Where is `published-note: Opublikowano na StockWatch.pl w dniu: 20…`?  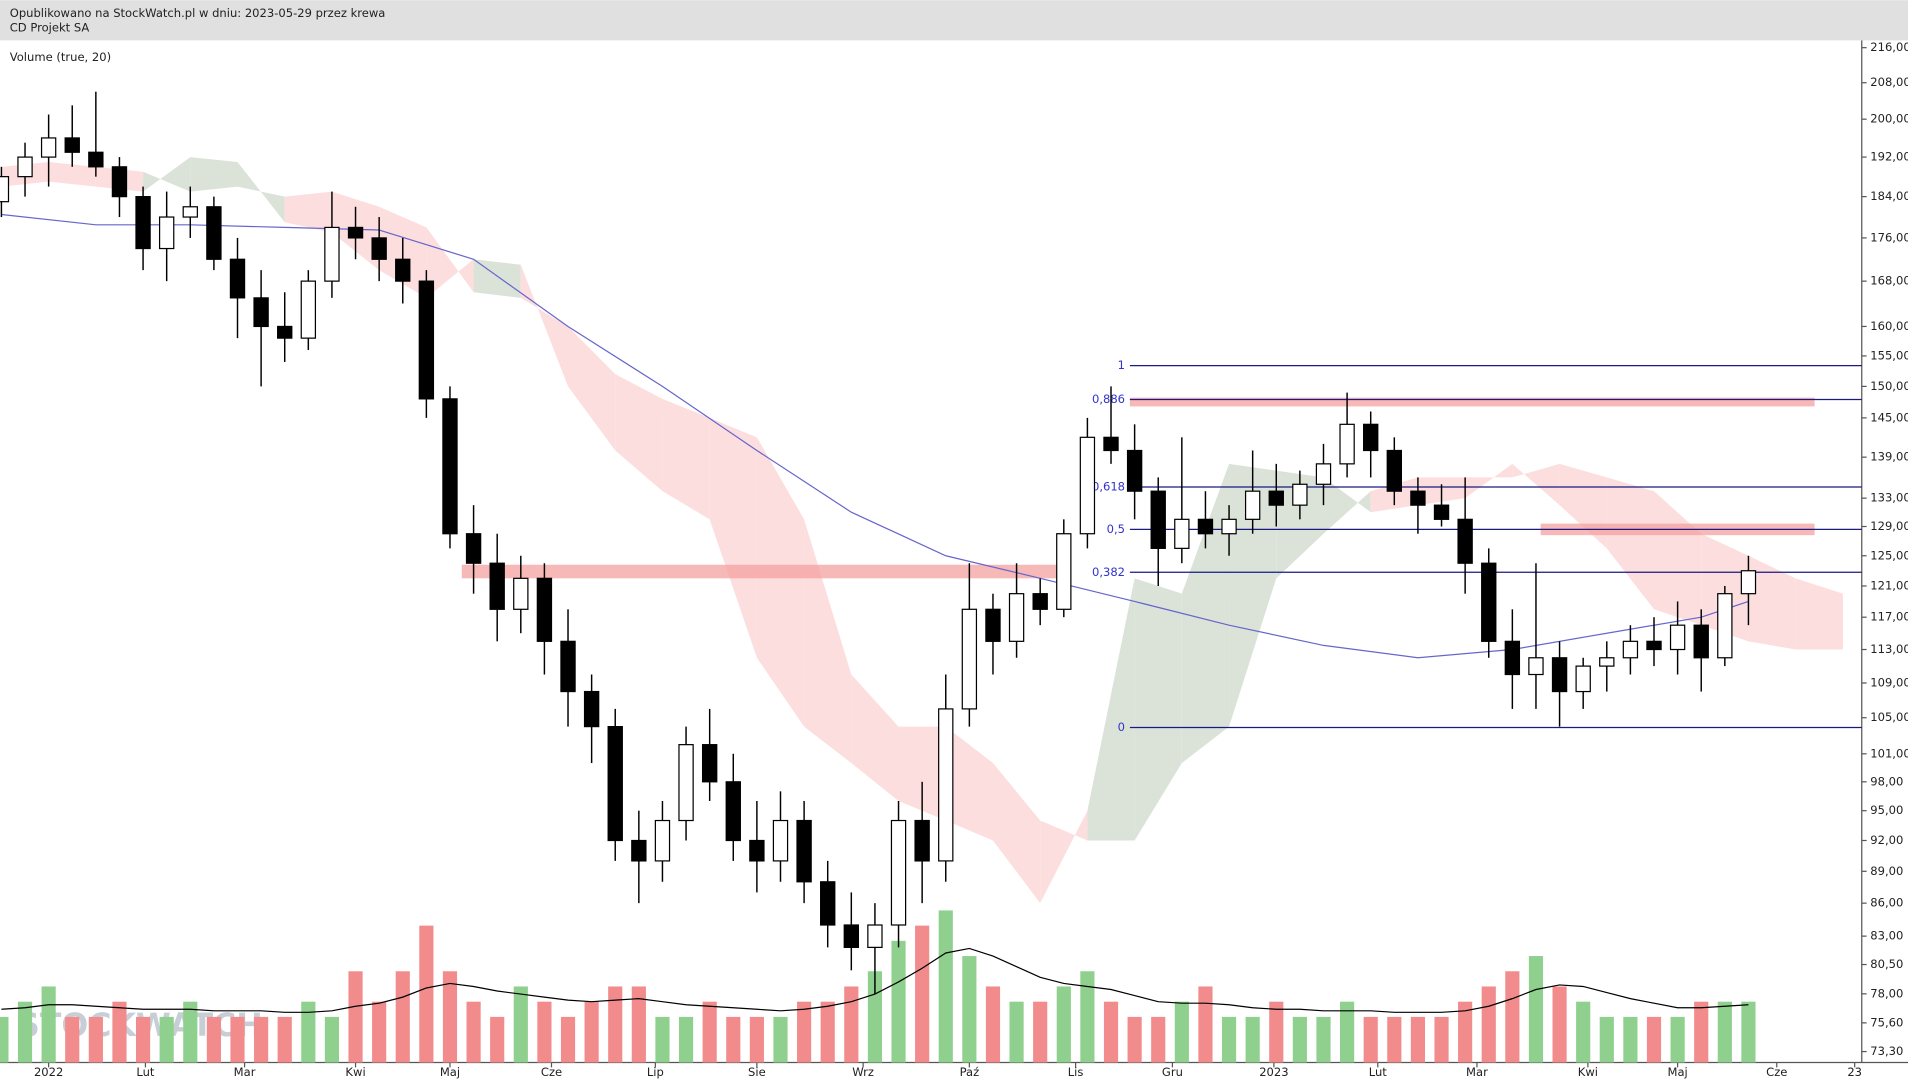
published-note: Opublikowano na StockWatch.pl w dniu: 20… is located at coordinates (198, 13).